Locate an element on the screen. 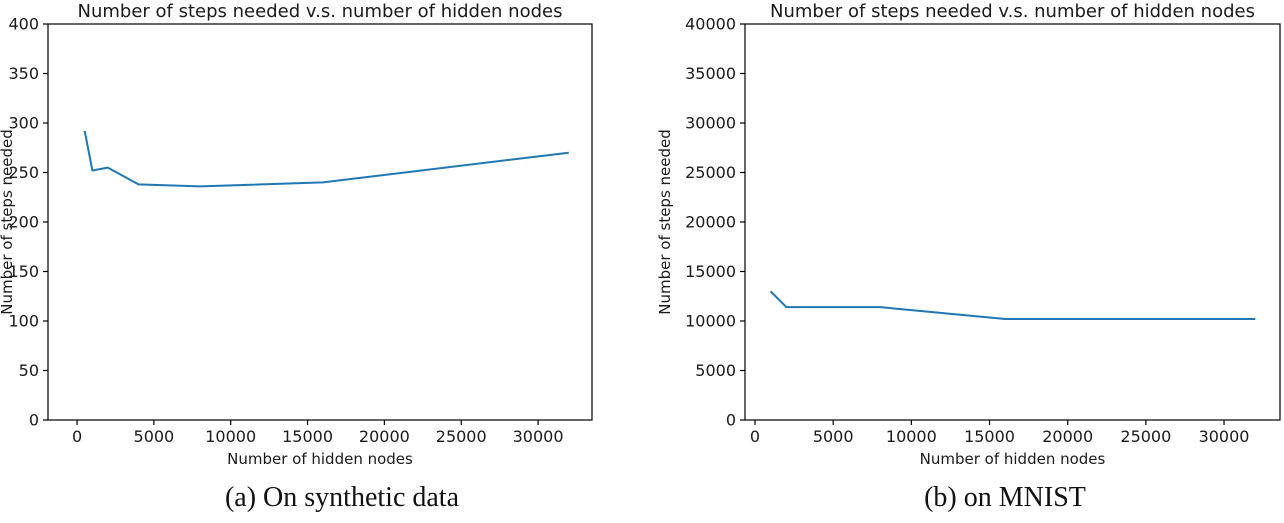 Image resolution: width=1284 pixels, height=523 pixels. caption-synthetic: (a) On synthetic data is located at coordinates (342, 497).